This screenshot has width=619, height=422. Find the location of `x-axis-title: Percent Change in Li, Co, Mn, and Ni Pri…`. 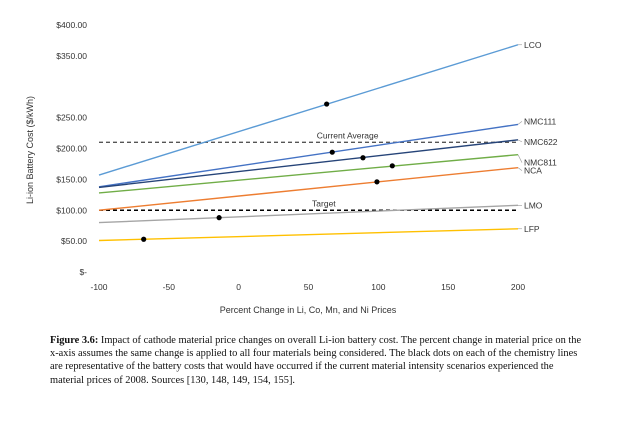

x-axis-title: Percent Change in Li, Co, Mn, and Ni Pri… is located at coordinates (308, 310).